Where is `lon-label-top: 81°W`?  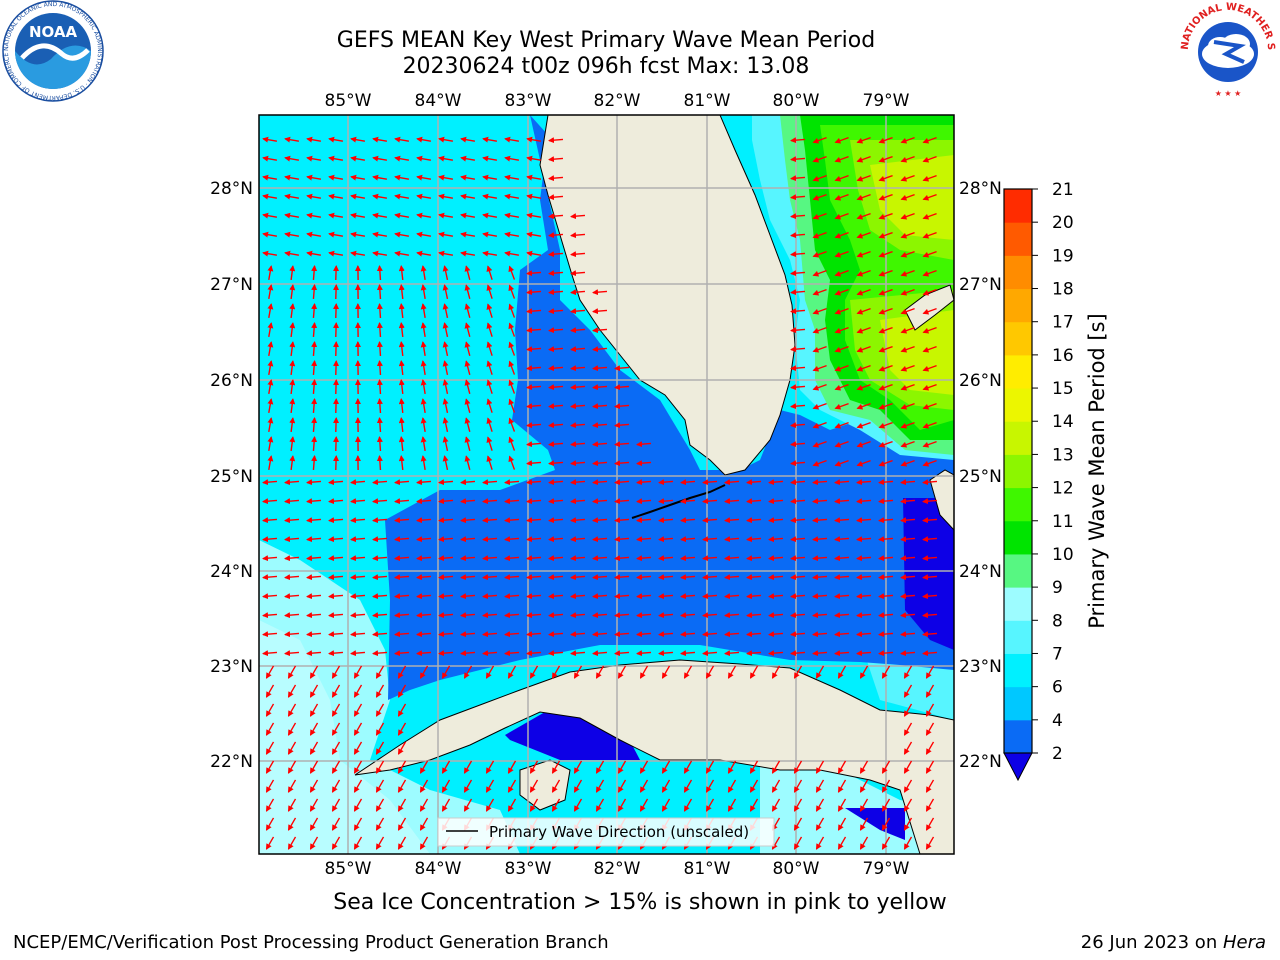
lon-label-top: 81°W is located at coordinates (707, 101).